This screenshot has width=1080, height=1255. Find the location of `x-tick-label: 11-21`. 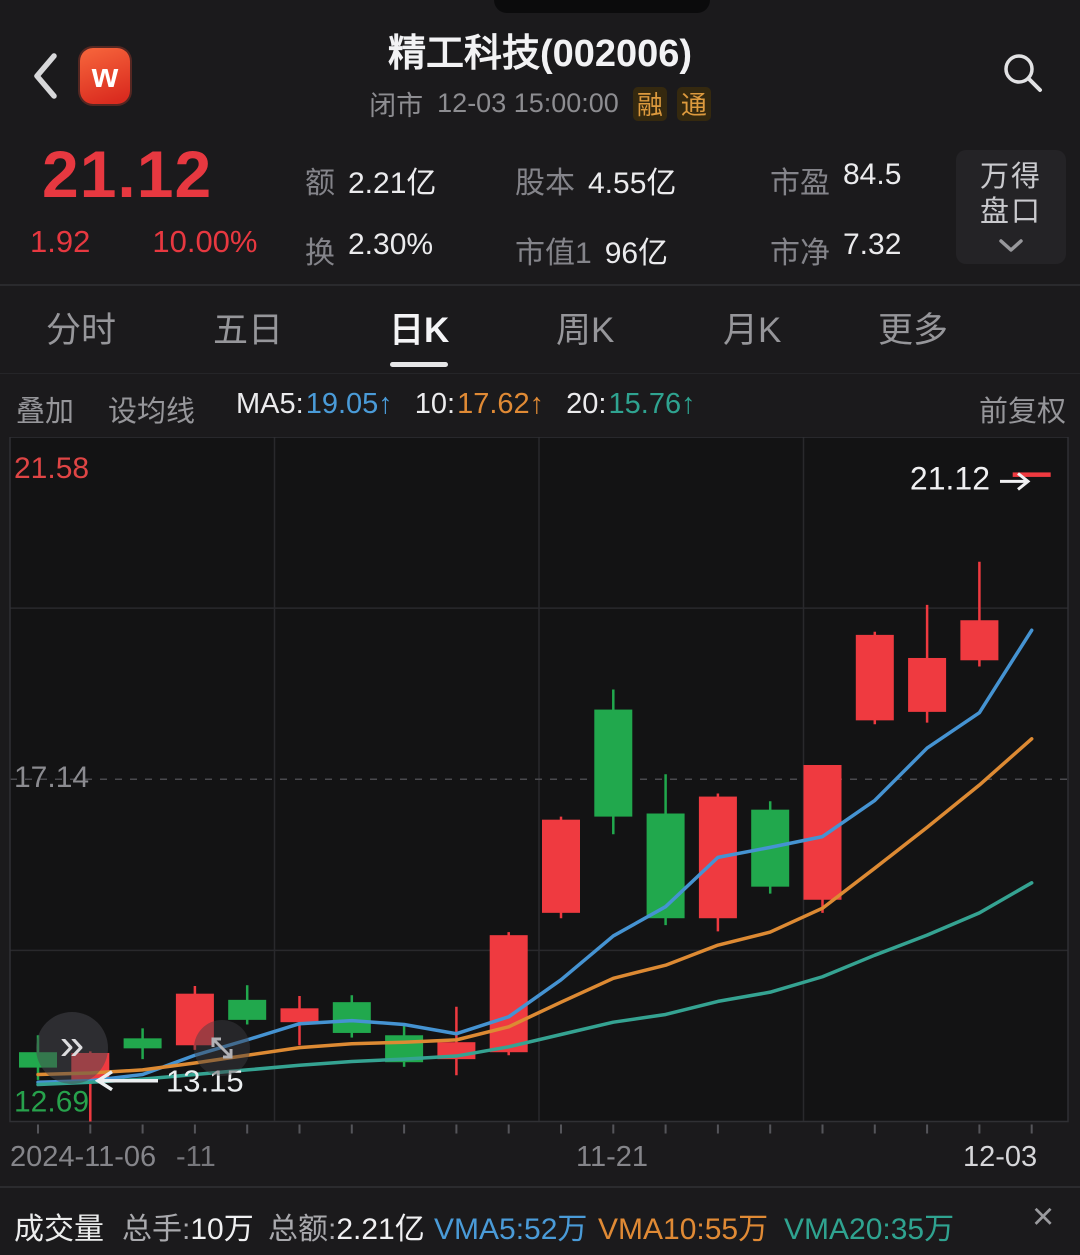

x-tick-label: 11-21 is located at coordinates (612, 1157).